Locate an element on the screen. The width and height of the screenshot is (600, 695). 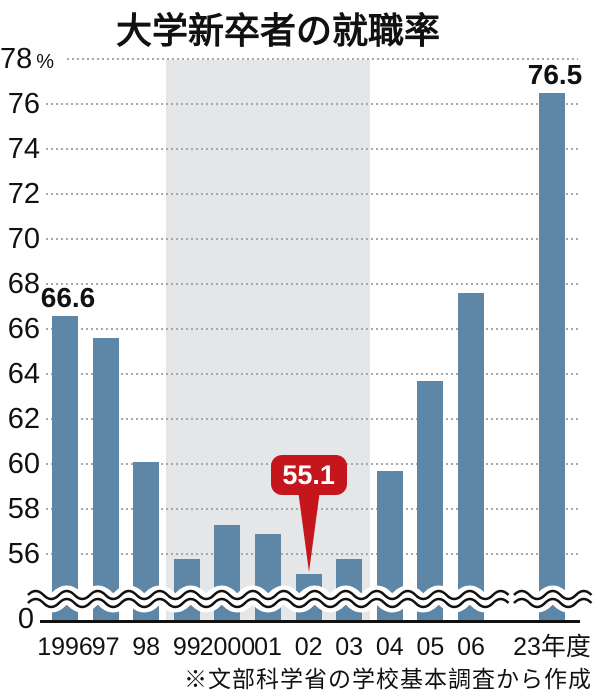
y-tick-60: 60 is located at coordinates (23, 464).